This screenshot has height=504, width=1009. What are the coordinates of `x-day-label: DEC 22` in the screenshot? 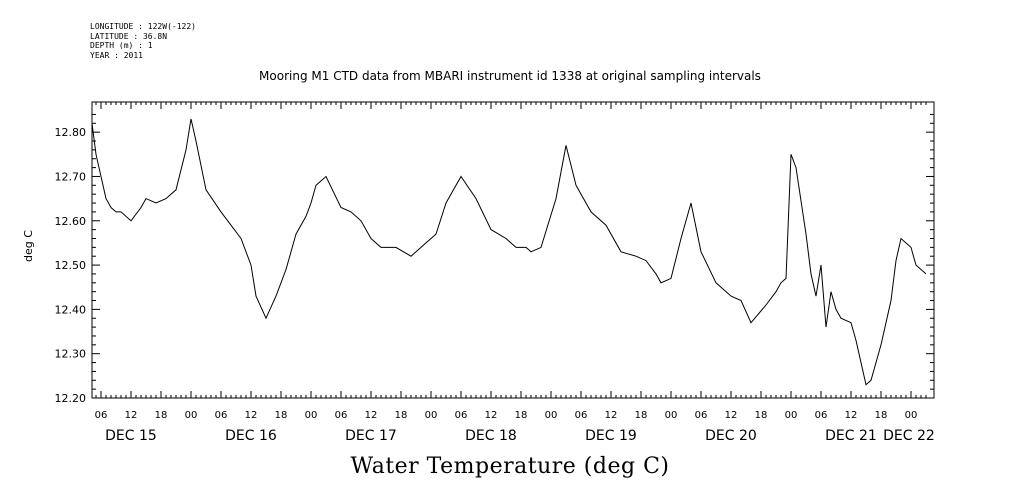 It's located at (909, 436).